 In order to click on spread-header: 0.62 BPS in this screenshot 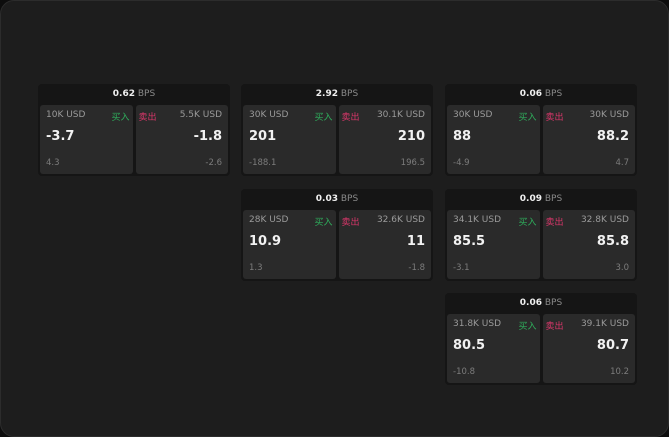, I will do `click(134, 94)`.